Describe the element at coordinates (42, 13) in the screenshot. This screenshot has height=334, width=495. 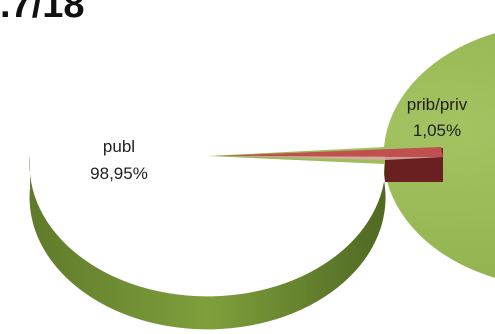
I see `chart-title-fragment: .7/18` at that location.